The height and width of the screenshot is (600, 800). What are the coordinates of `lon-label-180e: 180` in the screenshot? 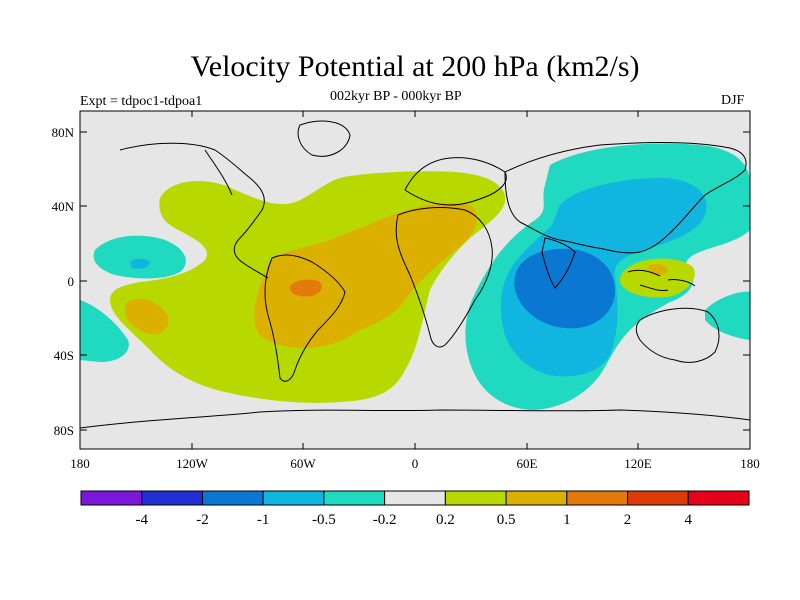 It's located at (750, 463).